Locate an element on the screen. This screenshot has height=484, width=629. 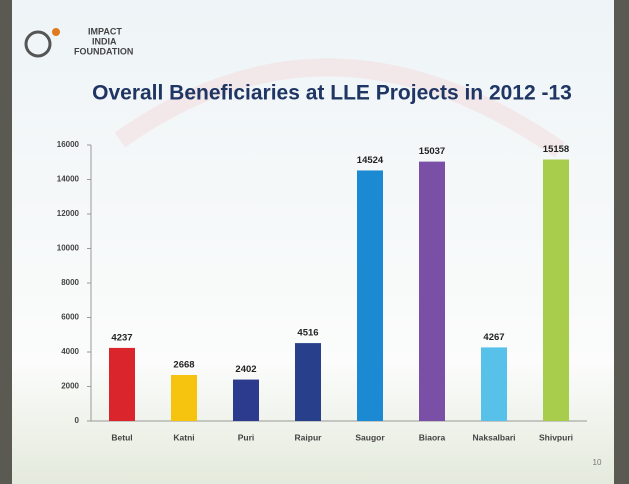
logo: IMPACT INDIA FOUNDATION is located at coordinates (78, 42).